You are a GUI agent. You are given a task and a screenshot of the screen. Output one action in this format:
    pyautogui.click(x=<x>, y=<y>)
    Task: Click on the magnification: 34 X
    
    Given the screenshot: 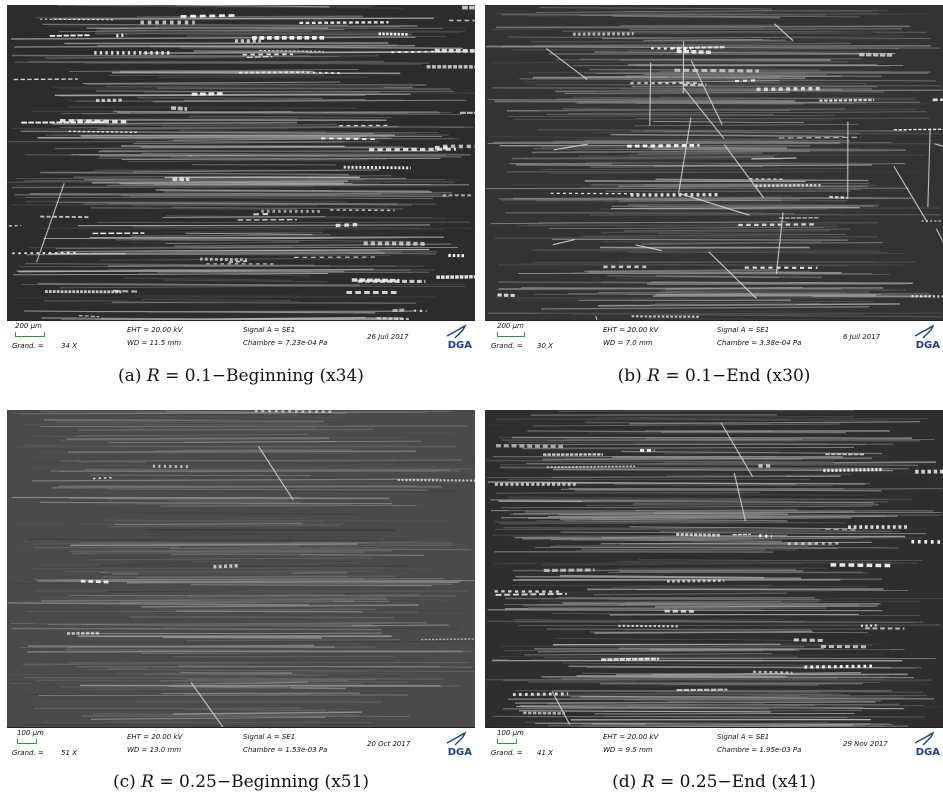 What is the action you would take?
    pyautogui.click(x=69, y=346)
    